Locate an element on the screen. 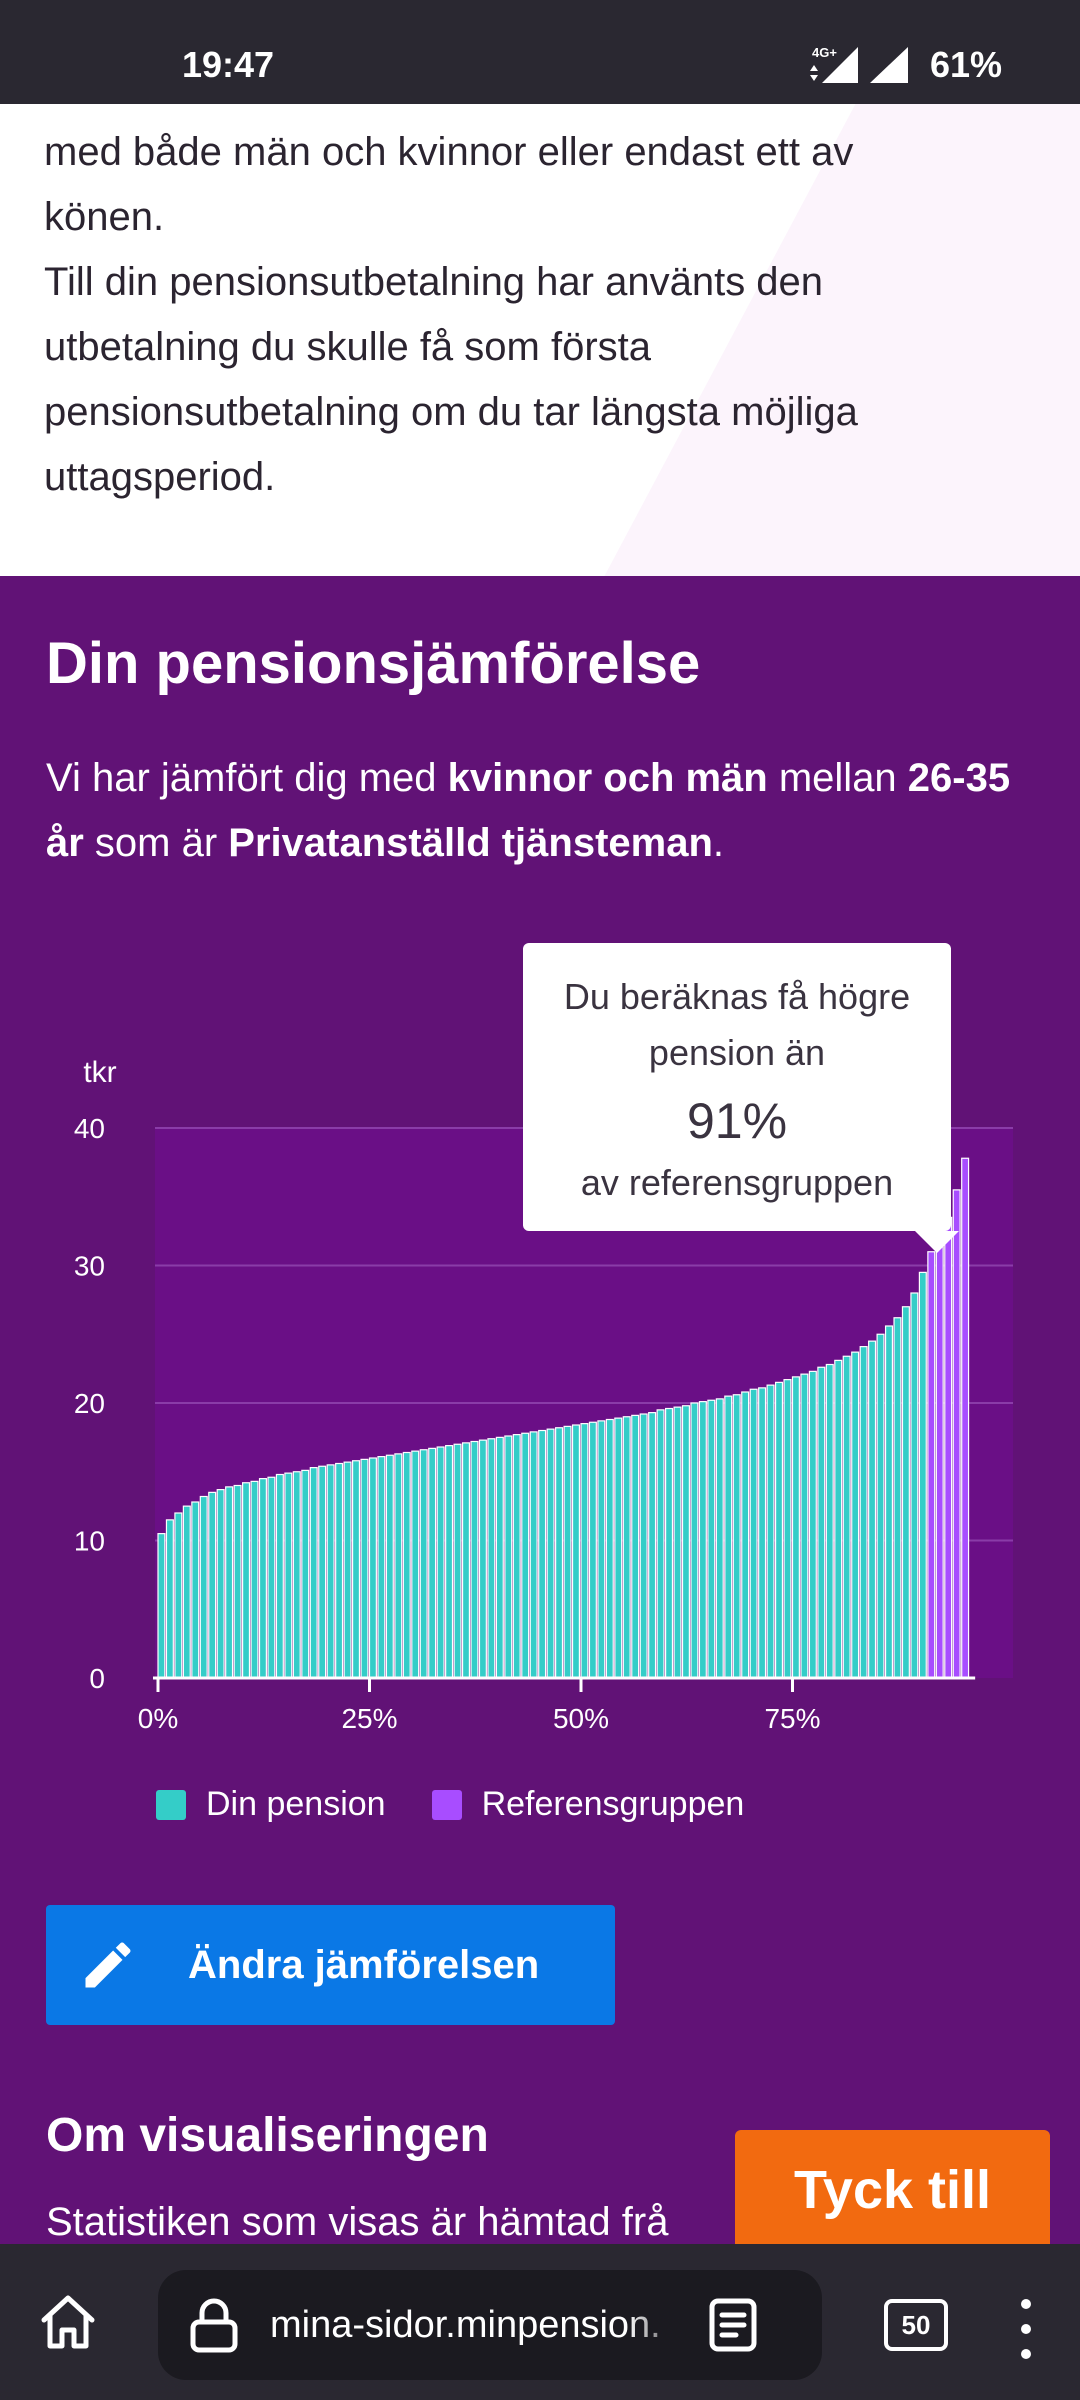 This screenshot has height=2400, width=1080. legend-swatch-ref is located at coordinates (446, 1804).